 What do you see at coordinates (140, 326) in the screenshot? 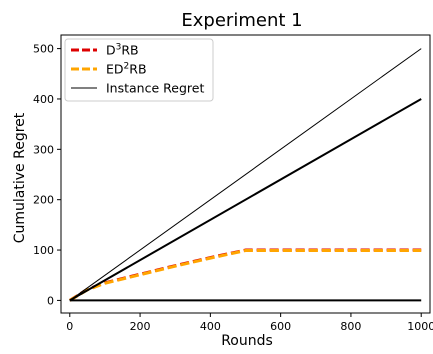
I see `x-tick-label: 200` at bounding box center [140, 326].